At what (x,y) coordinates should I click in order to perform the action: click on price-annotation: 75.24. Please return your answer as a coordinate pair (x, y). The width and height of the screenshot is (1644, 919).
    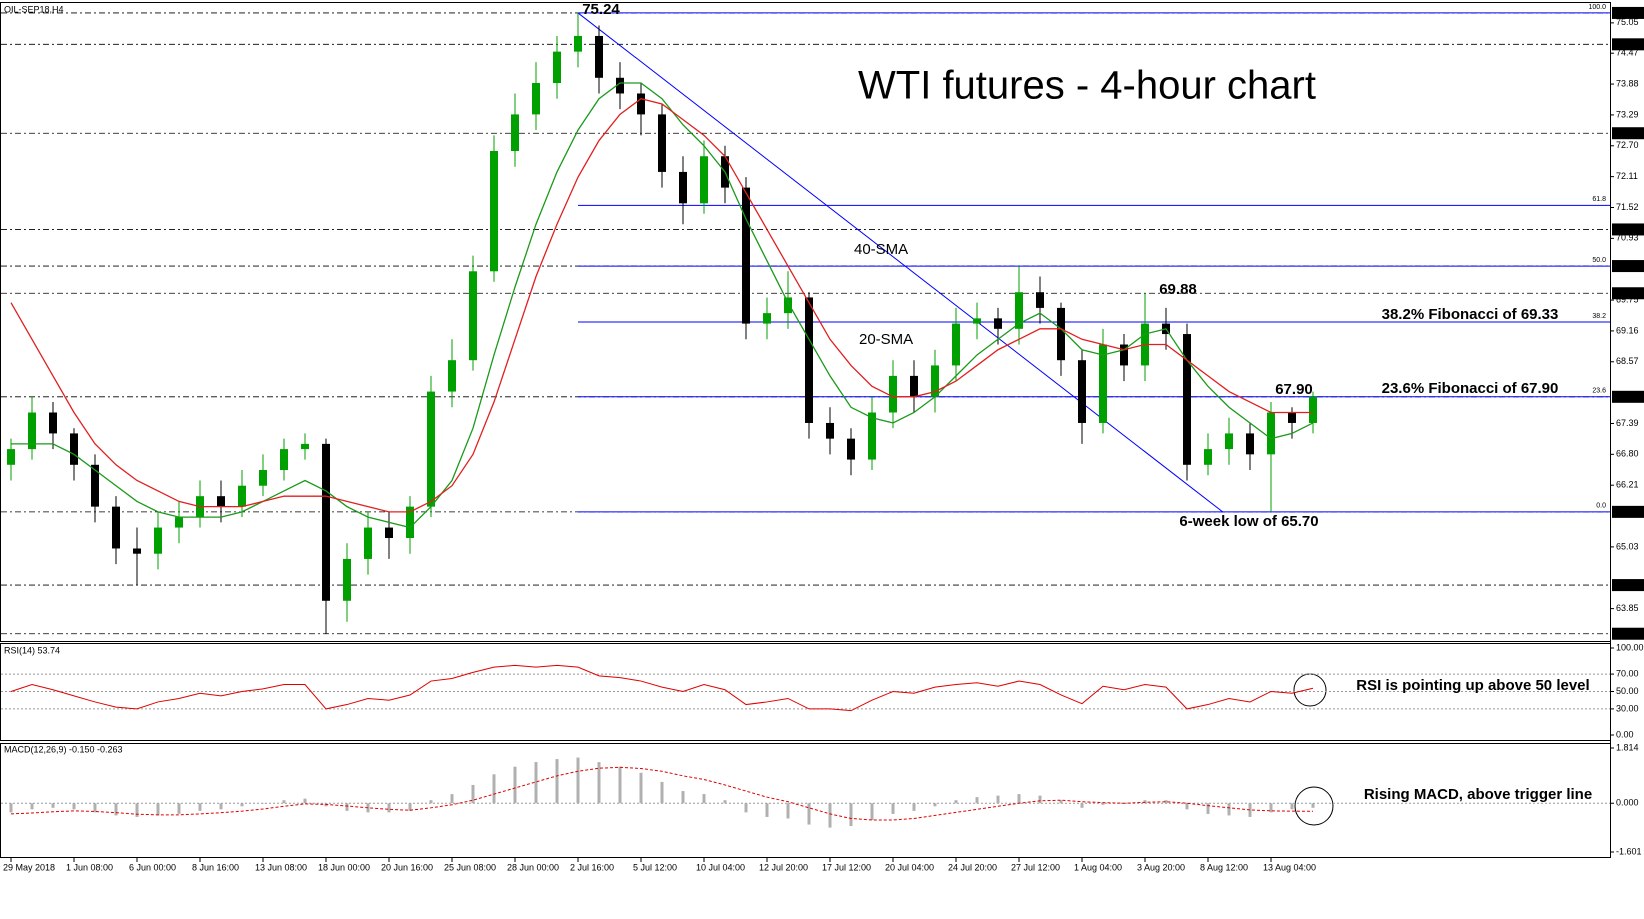
    Looking at the image, I should click on (601, 9).